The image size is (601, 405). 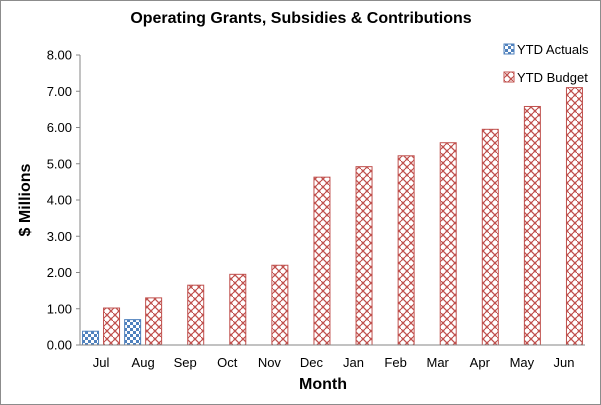 I want to click on bar-budget-may, so click(x=532, y=225).